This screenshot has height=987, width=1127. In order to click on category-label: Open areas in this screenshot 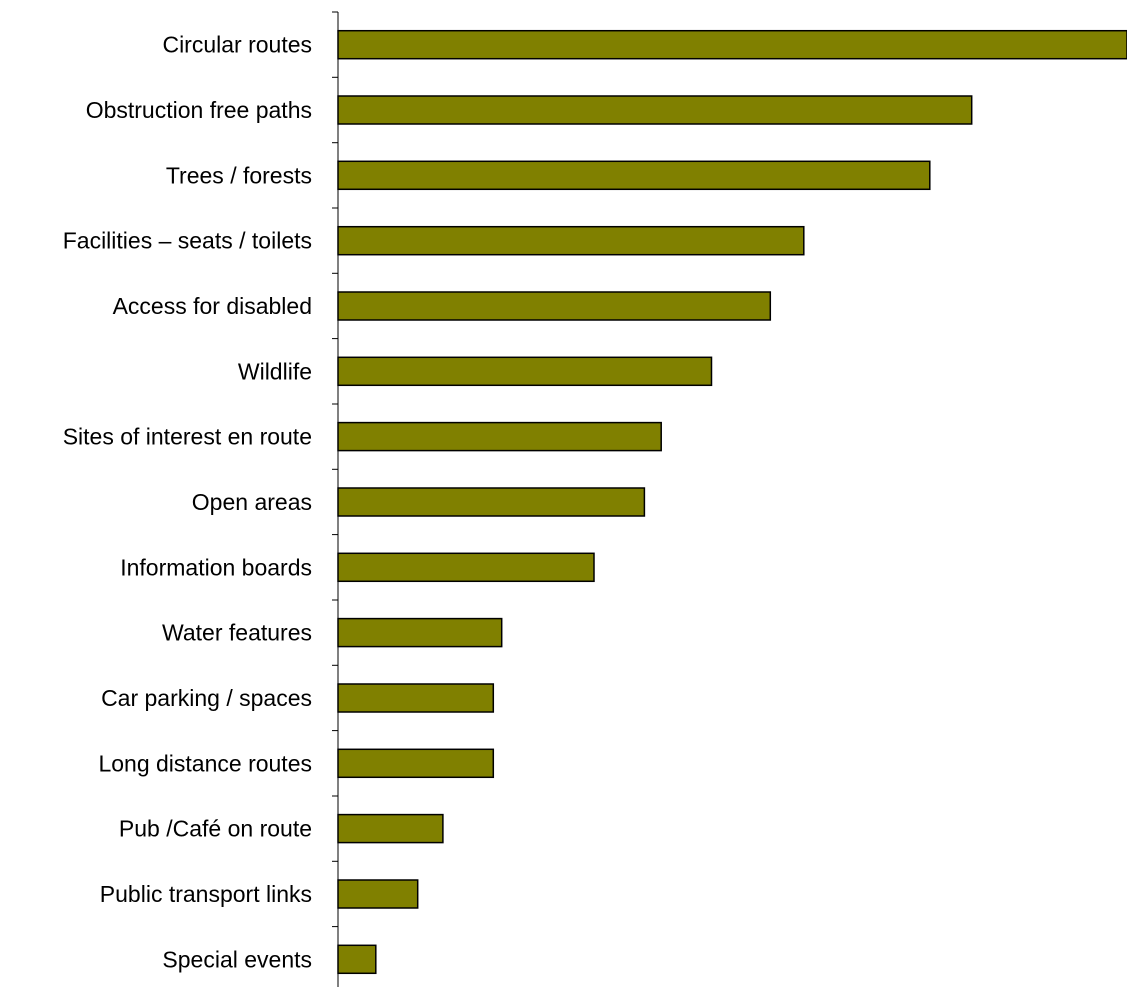, I will do `click(252, 502)`.